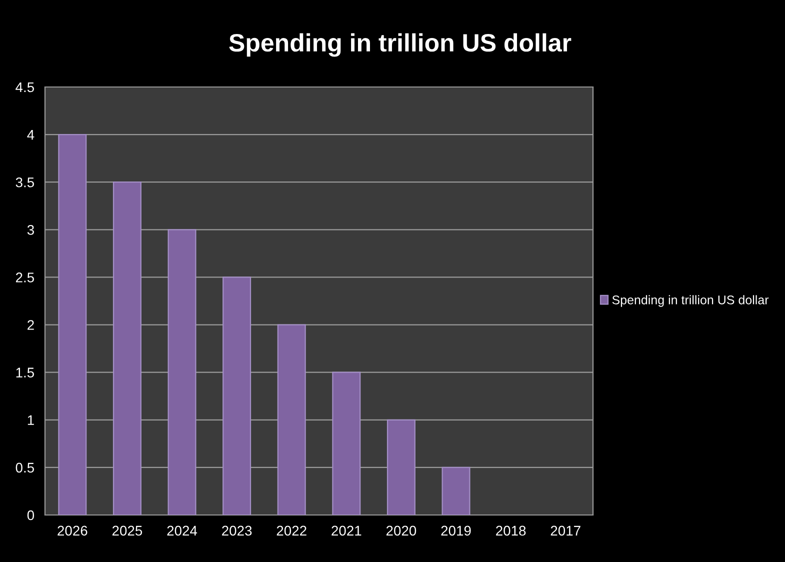  What do you see at coordinates (400, 45) in the screenshot?
I see `chart-title: Spending in trillion US dollar` at bounding box center [400, 45].